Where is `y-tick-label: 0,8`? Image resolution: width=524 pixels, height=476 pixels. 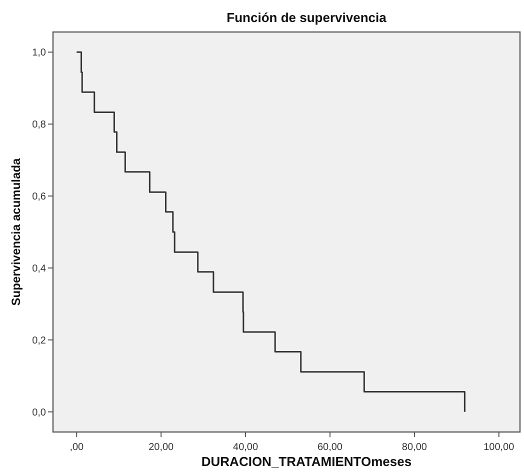
y-tick-label: 0,8 is located at coordinates (39, 125).